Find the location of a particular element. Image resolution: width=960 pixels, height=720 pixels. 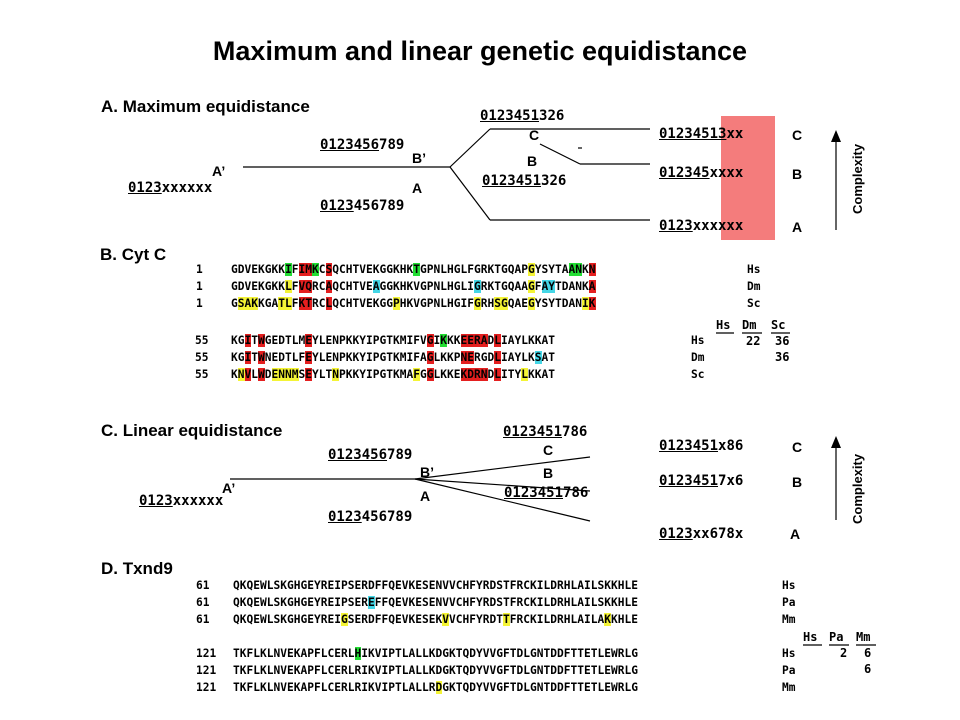

seq-prefix: 0123 is located at coordinates (337, 206).